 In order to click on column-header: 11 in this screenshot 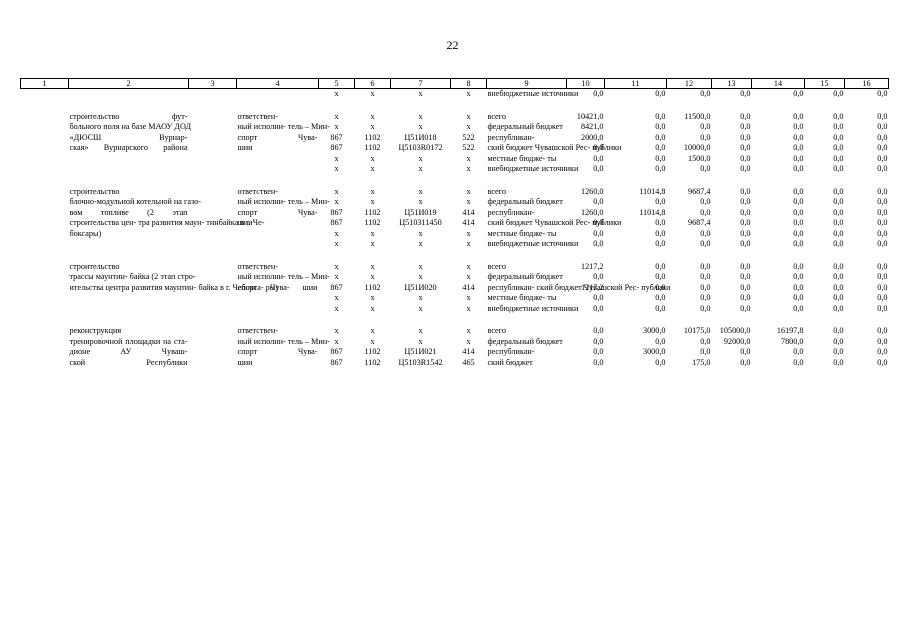, I will do `click(635, 83)`.